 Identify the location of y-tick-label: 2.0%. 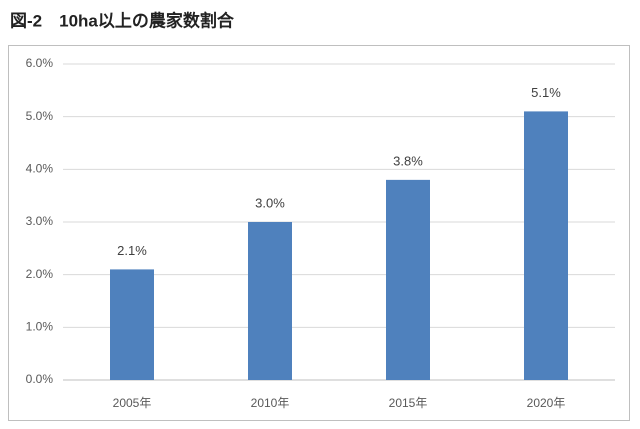
(40, 274).